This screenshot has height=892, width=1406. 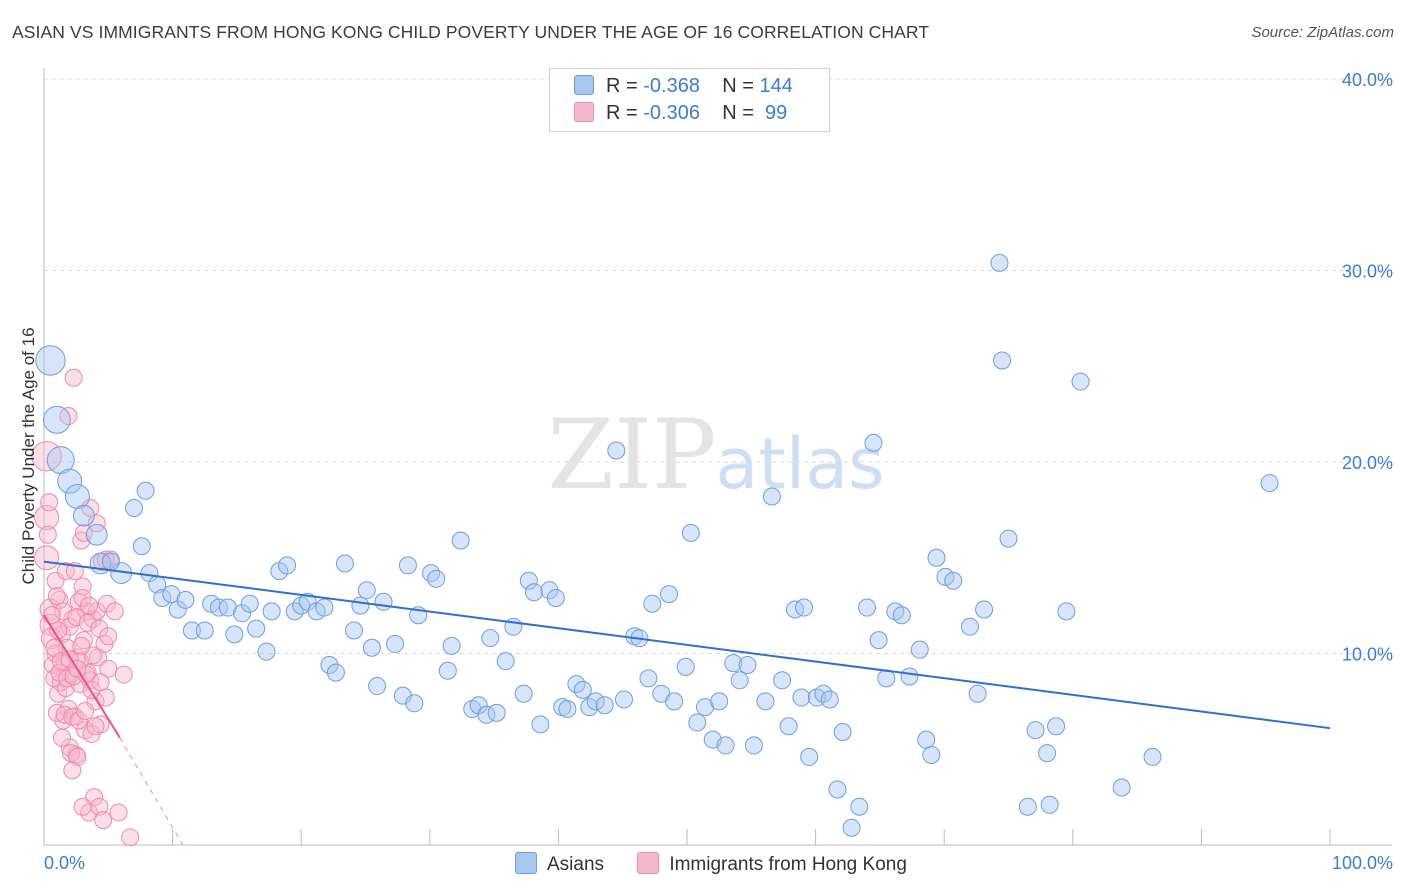 What do you see at coordinates (622, 113) in the screenshot?
I see `legend-r-label: R =` at bounding box center [622, 113].